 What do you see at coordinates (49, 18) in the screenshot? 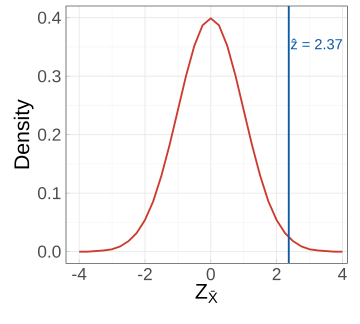
I see `y-tick-label: 0.4` at bounding box center [49, 18].